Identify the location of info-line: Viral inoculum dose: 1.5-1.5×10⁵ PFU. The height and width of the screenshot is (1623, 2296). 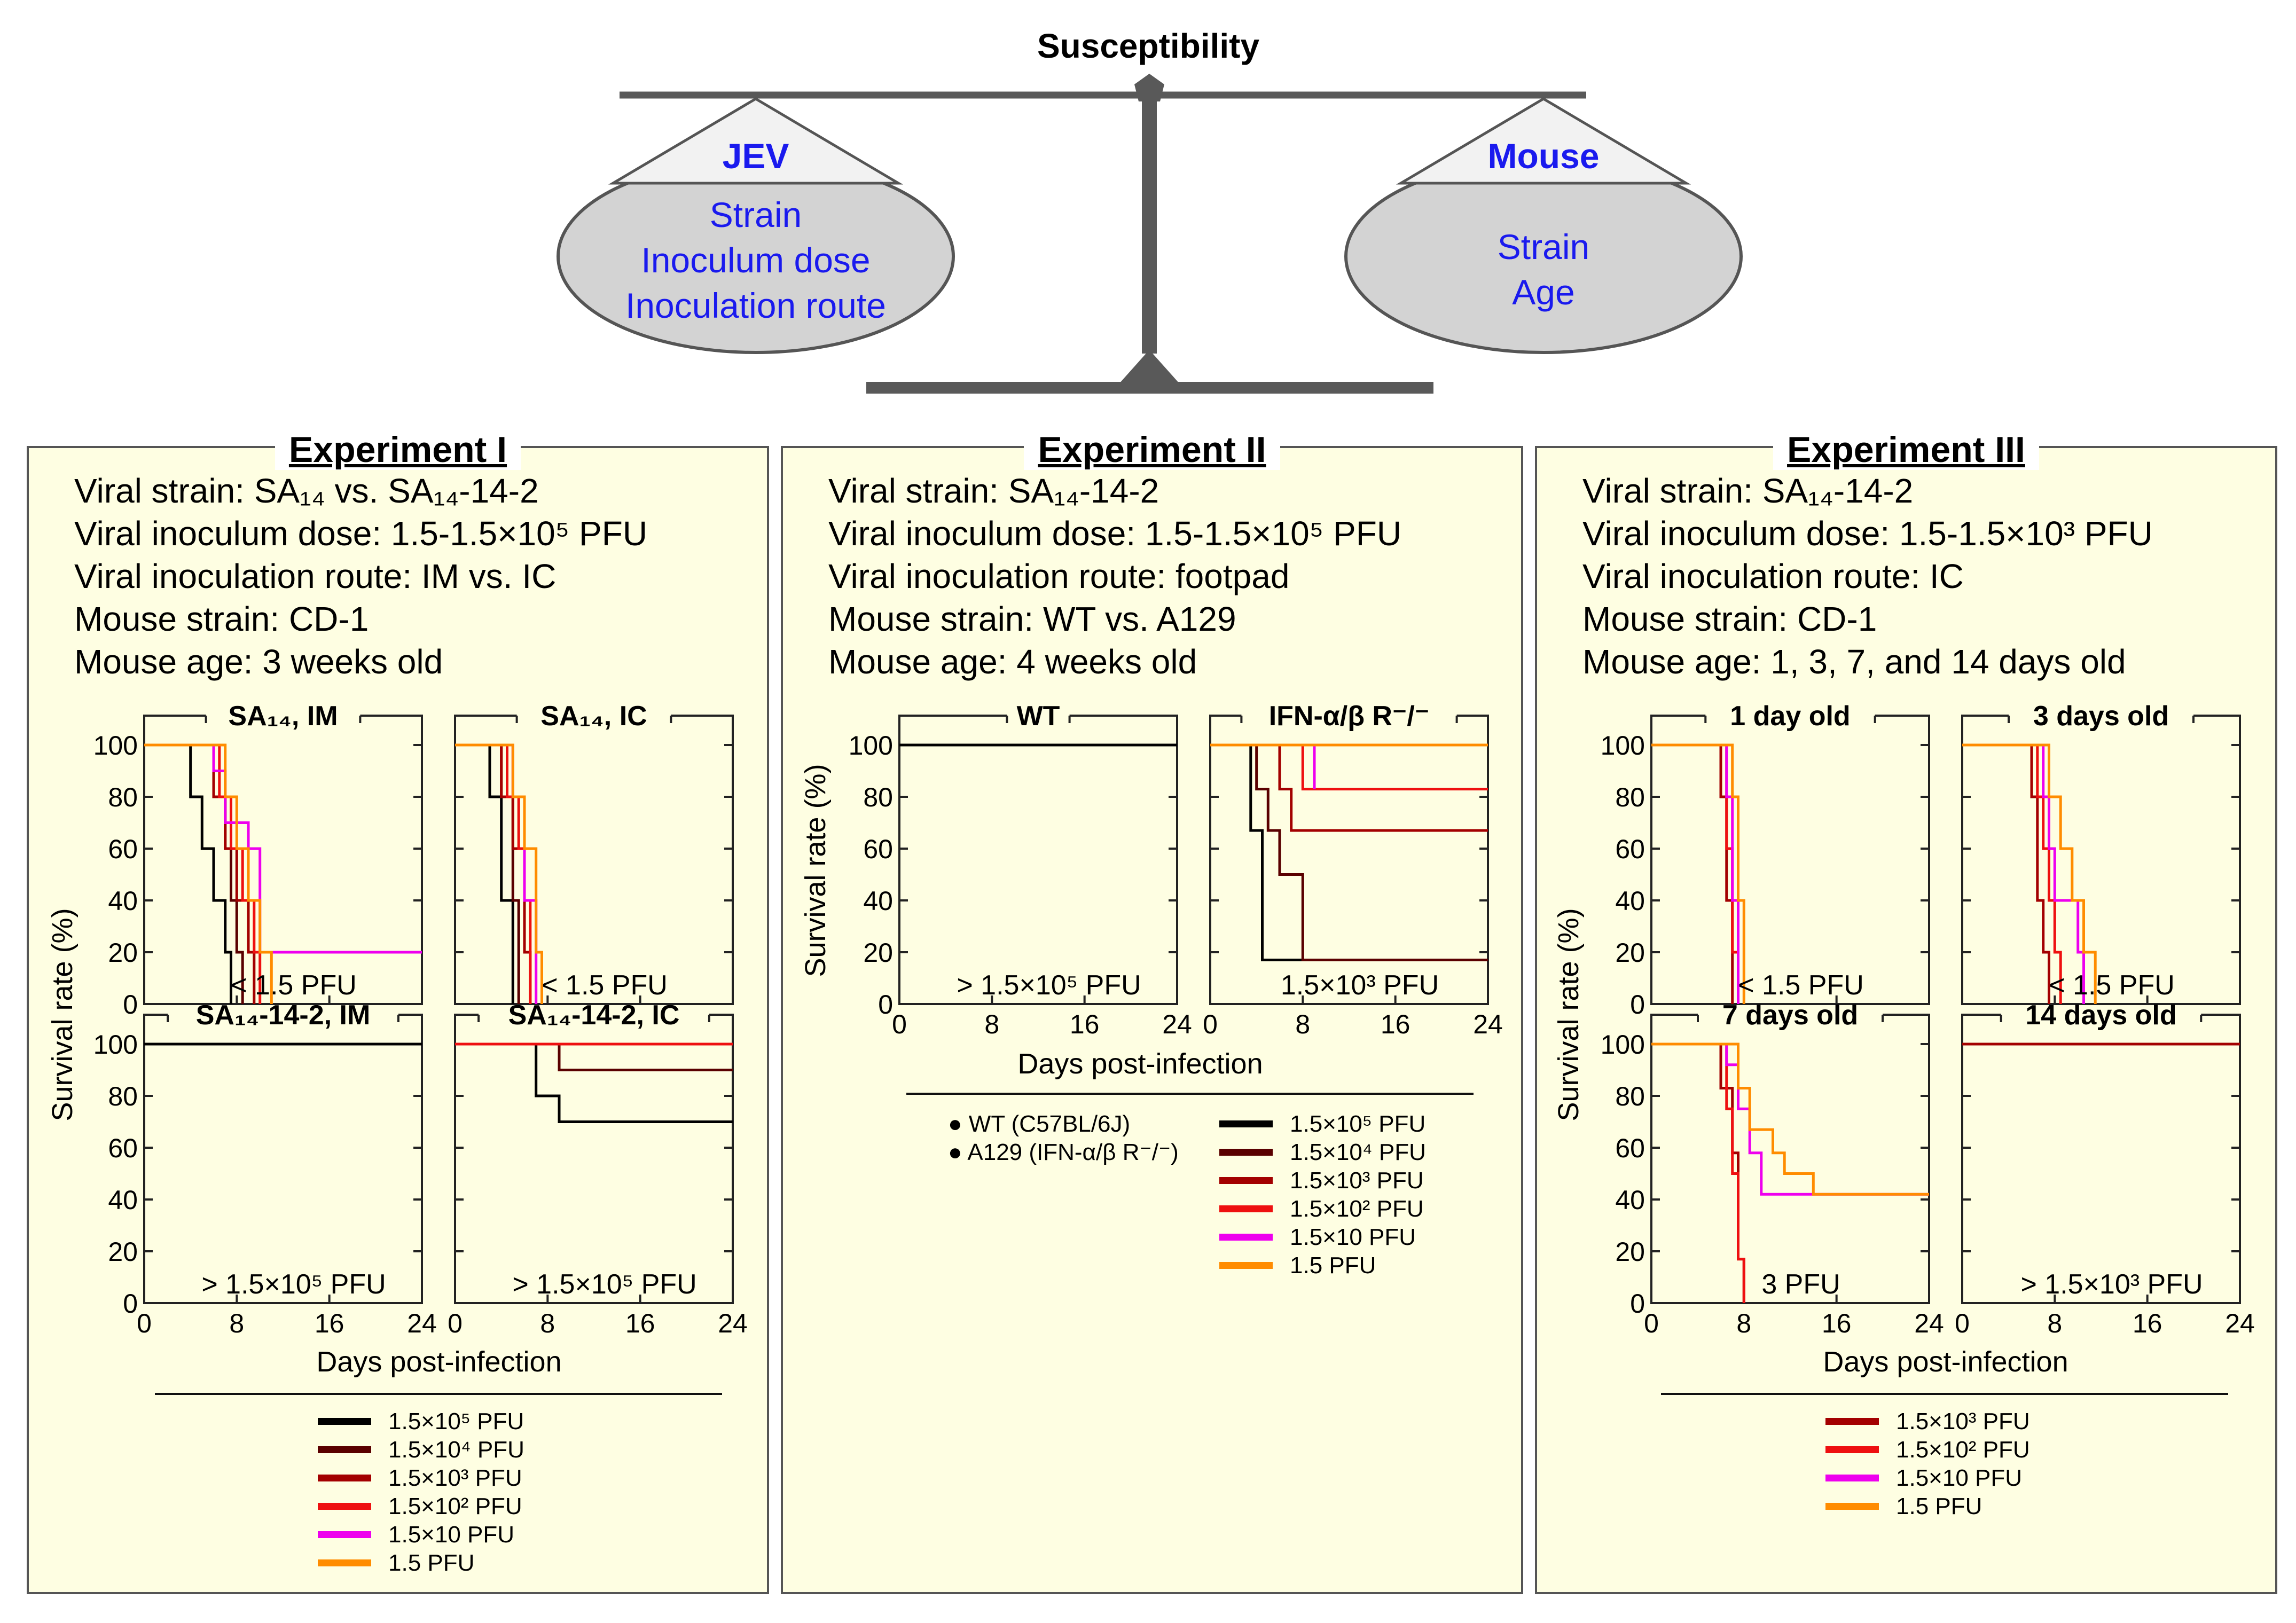
(1115, 533).